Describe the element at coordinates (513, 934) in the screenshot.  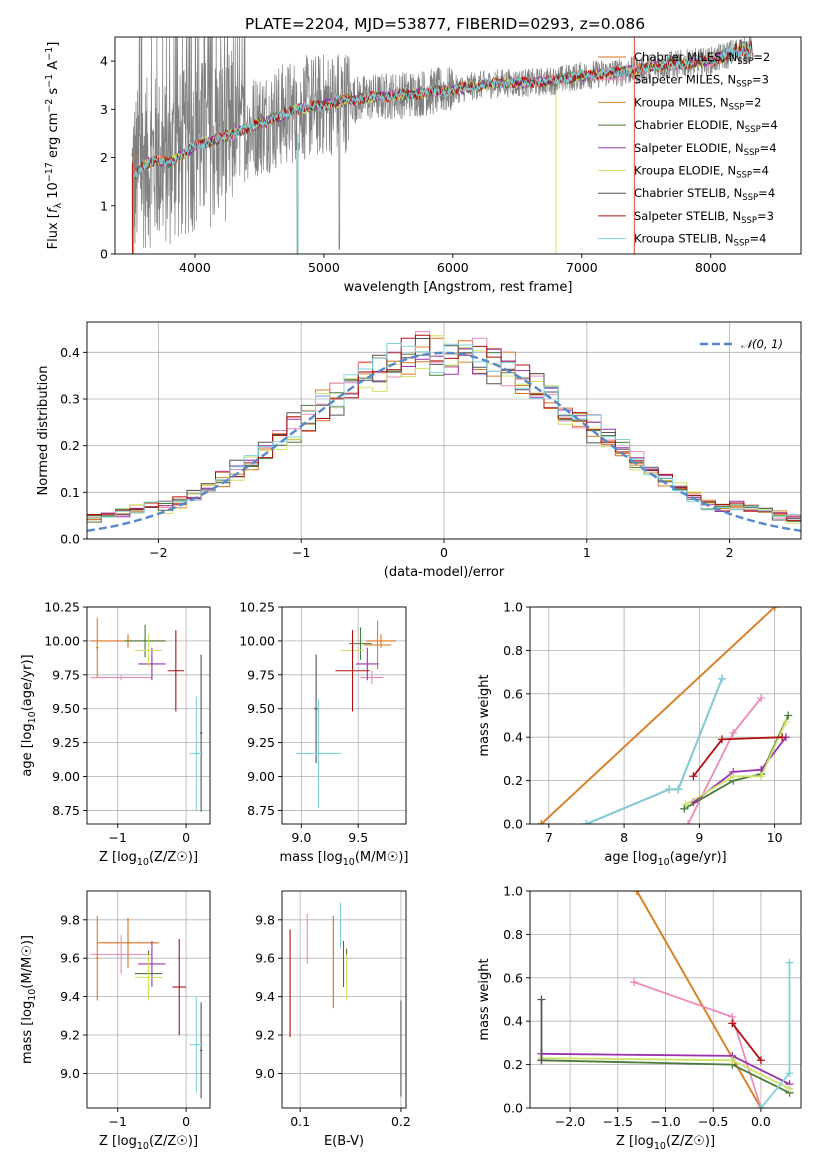
I see `y-tick-label: 0.8` at that location.